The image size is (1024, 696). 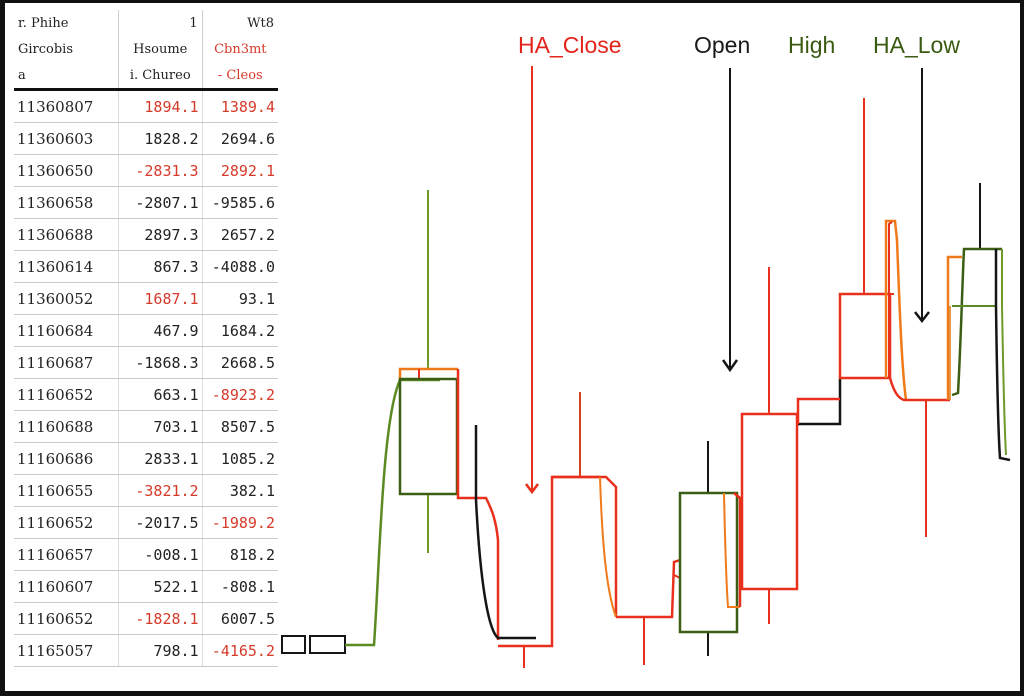 What do you see at coordinates (160, 426) in the screenshot?
I see `value-a-cell: 703.1` at bounding box center [160, 426].